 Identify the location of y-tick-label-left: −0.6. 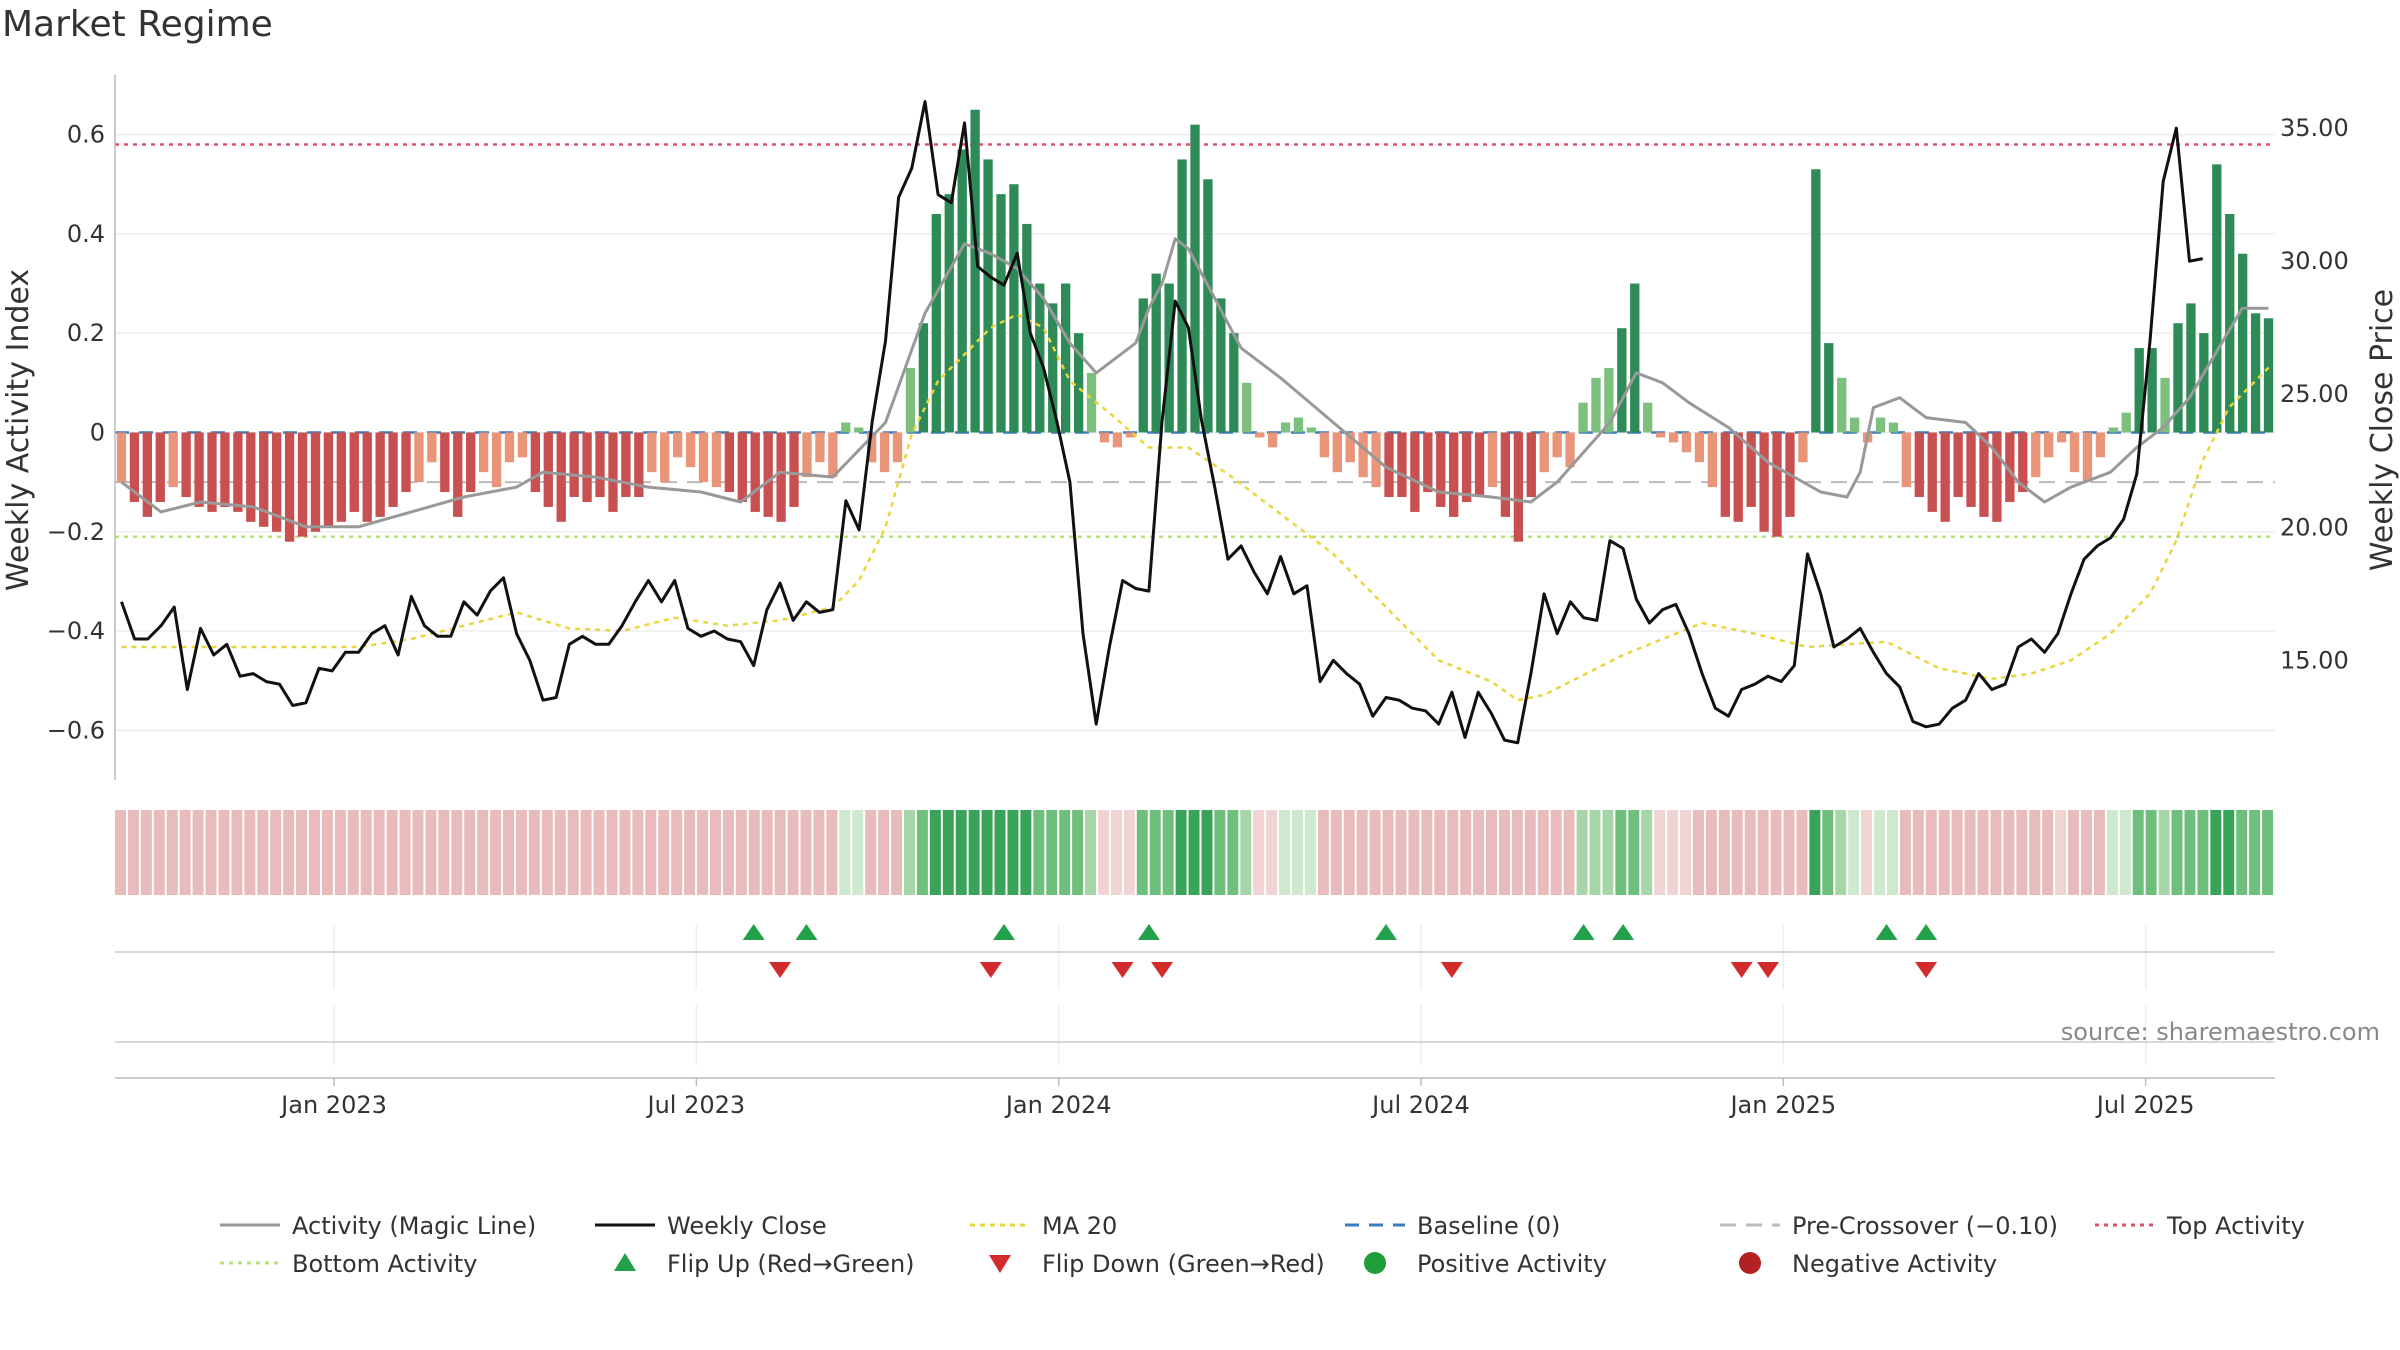
(76, 730).